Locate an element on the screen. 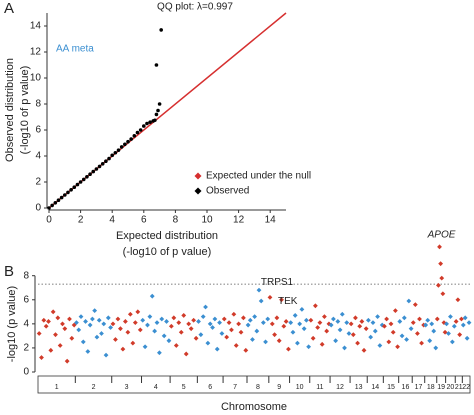 The width and height of the screenshot is (474, 415). x-tick-label: 4 is located at coordinates (112, 220).